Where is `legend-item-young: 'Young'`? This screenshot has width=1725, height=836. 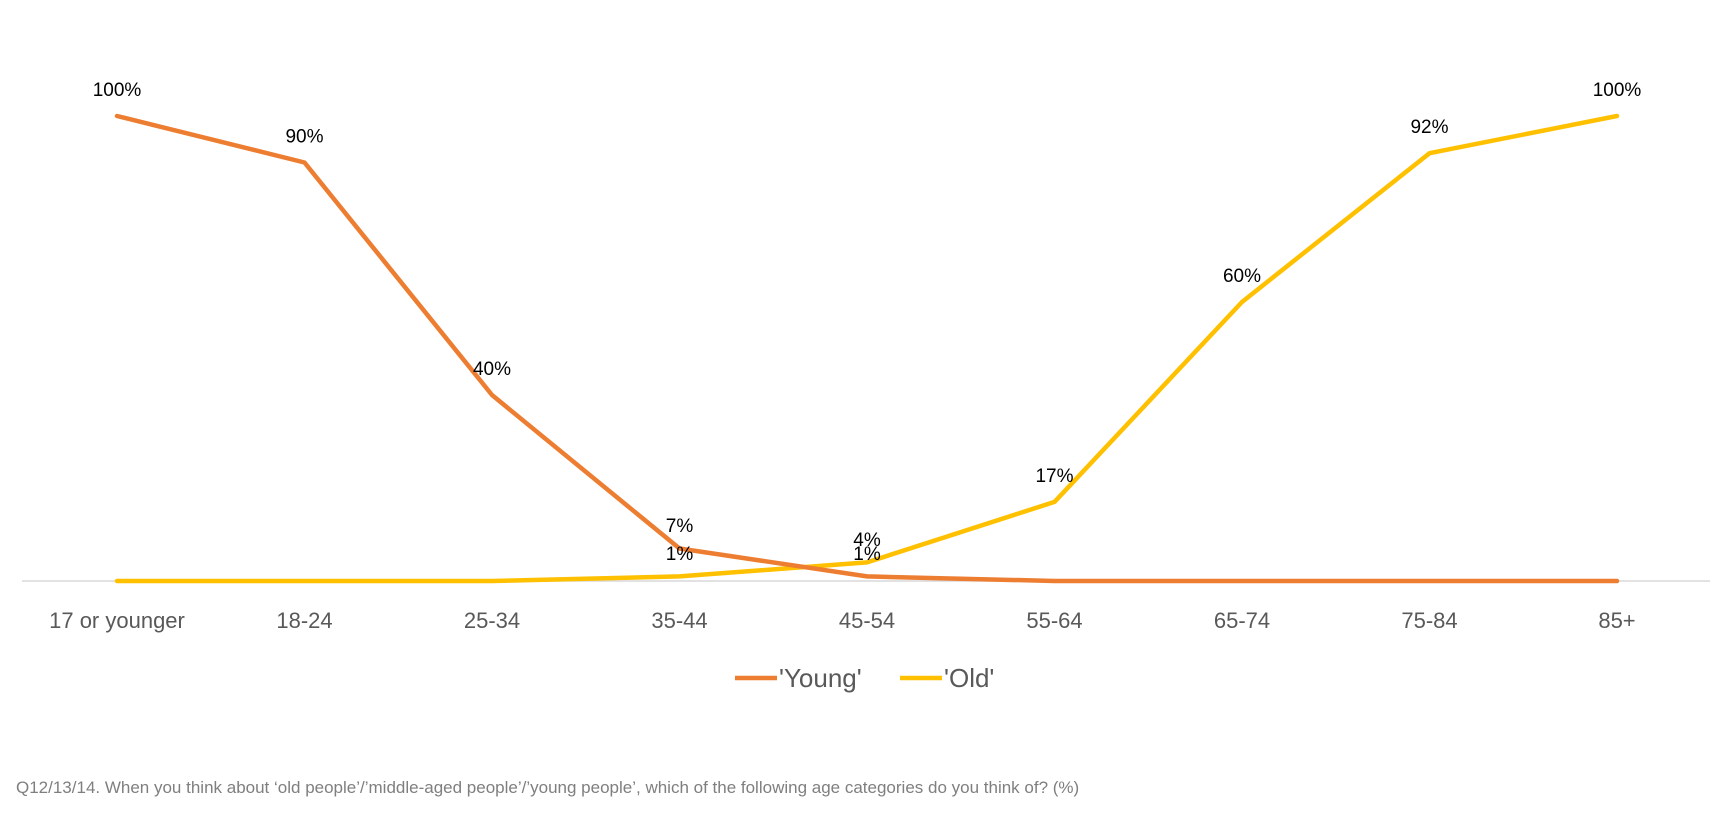
legend-item-young: 'Young' is located at coordinates (798, 678).